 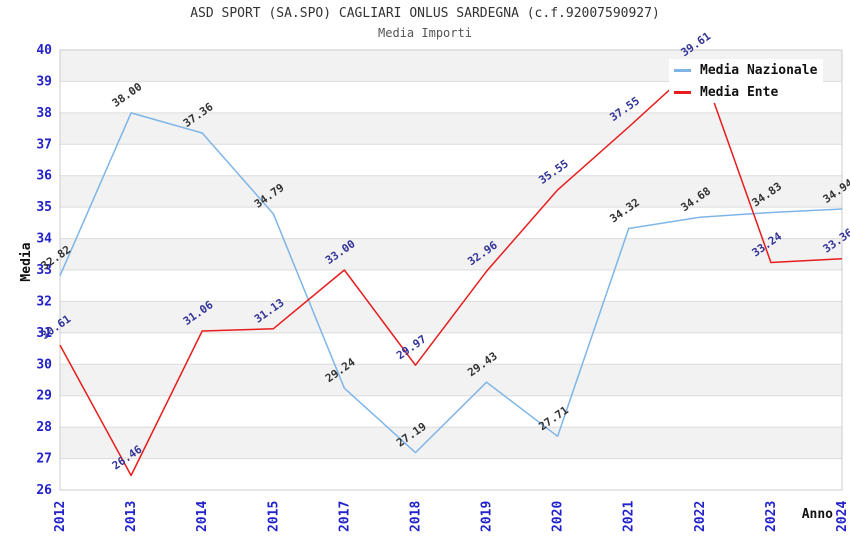 What do you see at coordinates (558, 516) in the screenshot?
I see `x-tick-label: 2020` at bounding box center [558, 516].